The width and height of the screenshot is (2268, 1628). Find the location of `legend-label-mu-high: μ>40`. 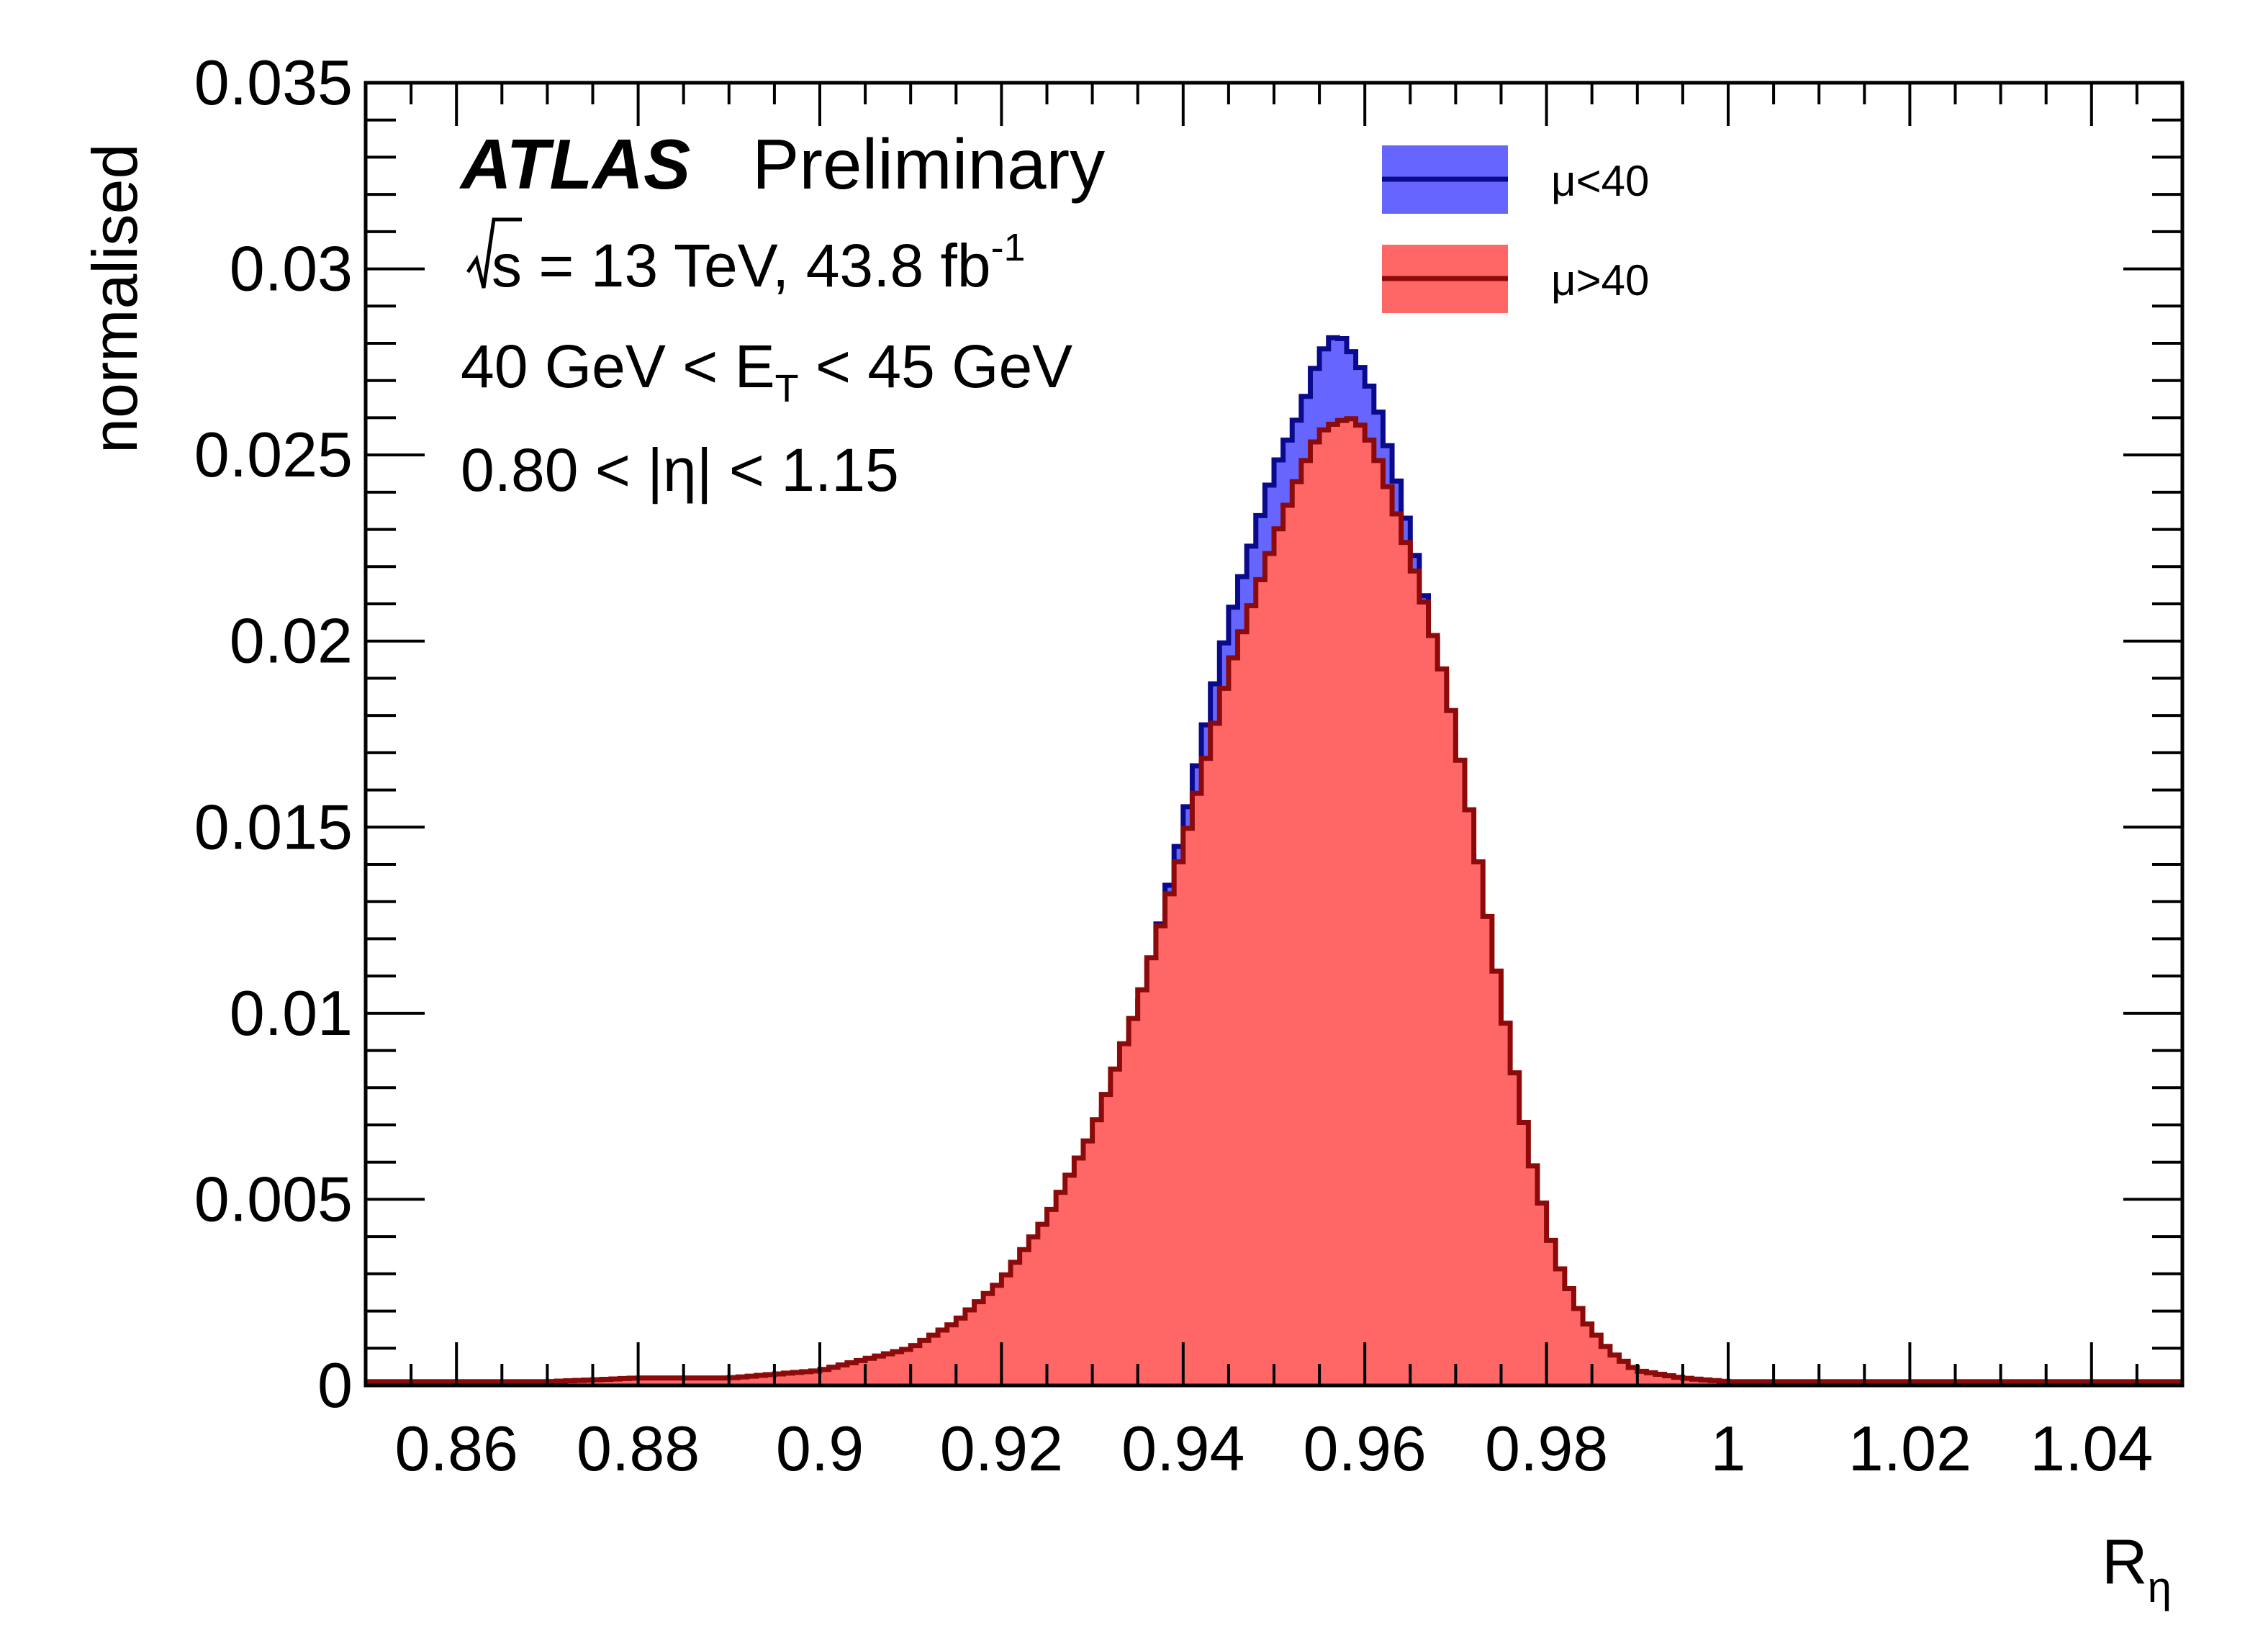

legend-label-mu-high: μ>40 is located at coordinates (1600, 280).